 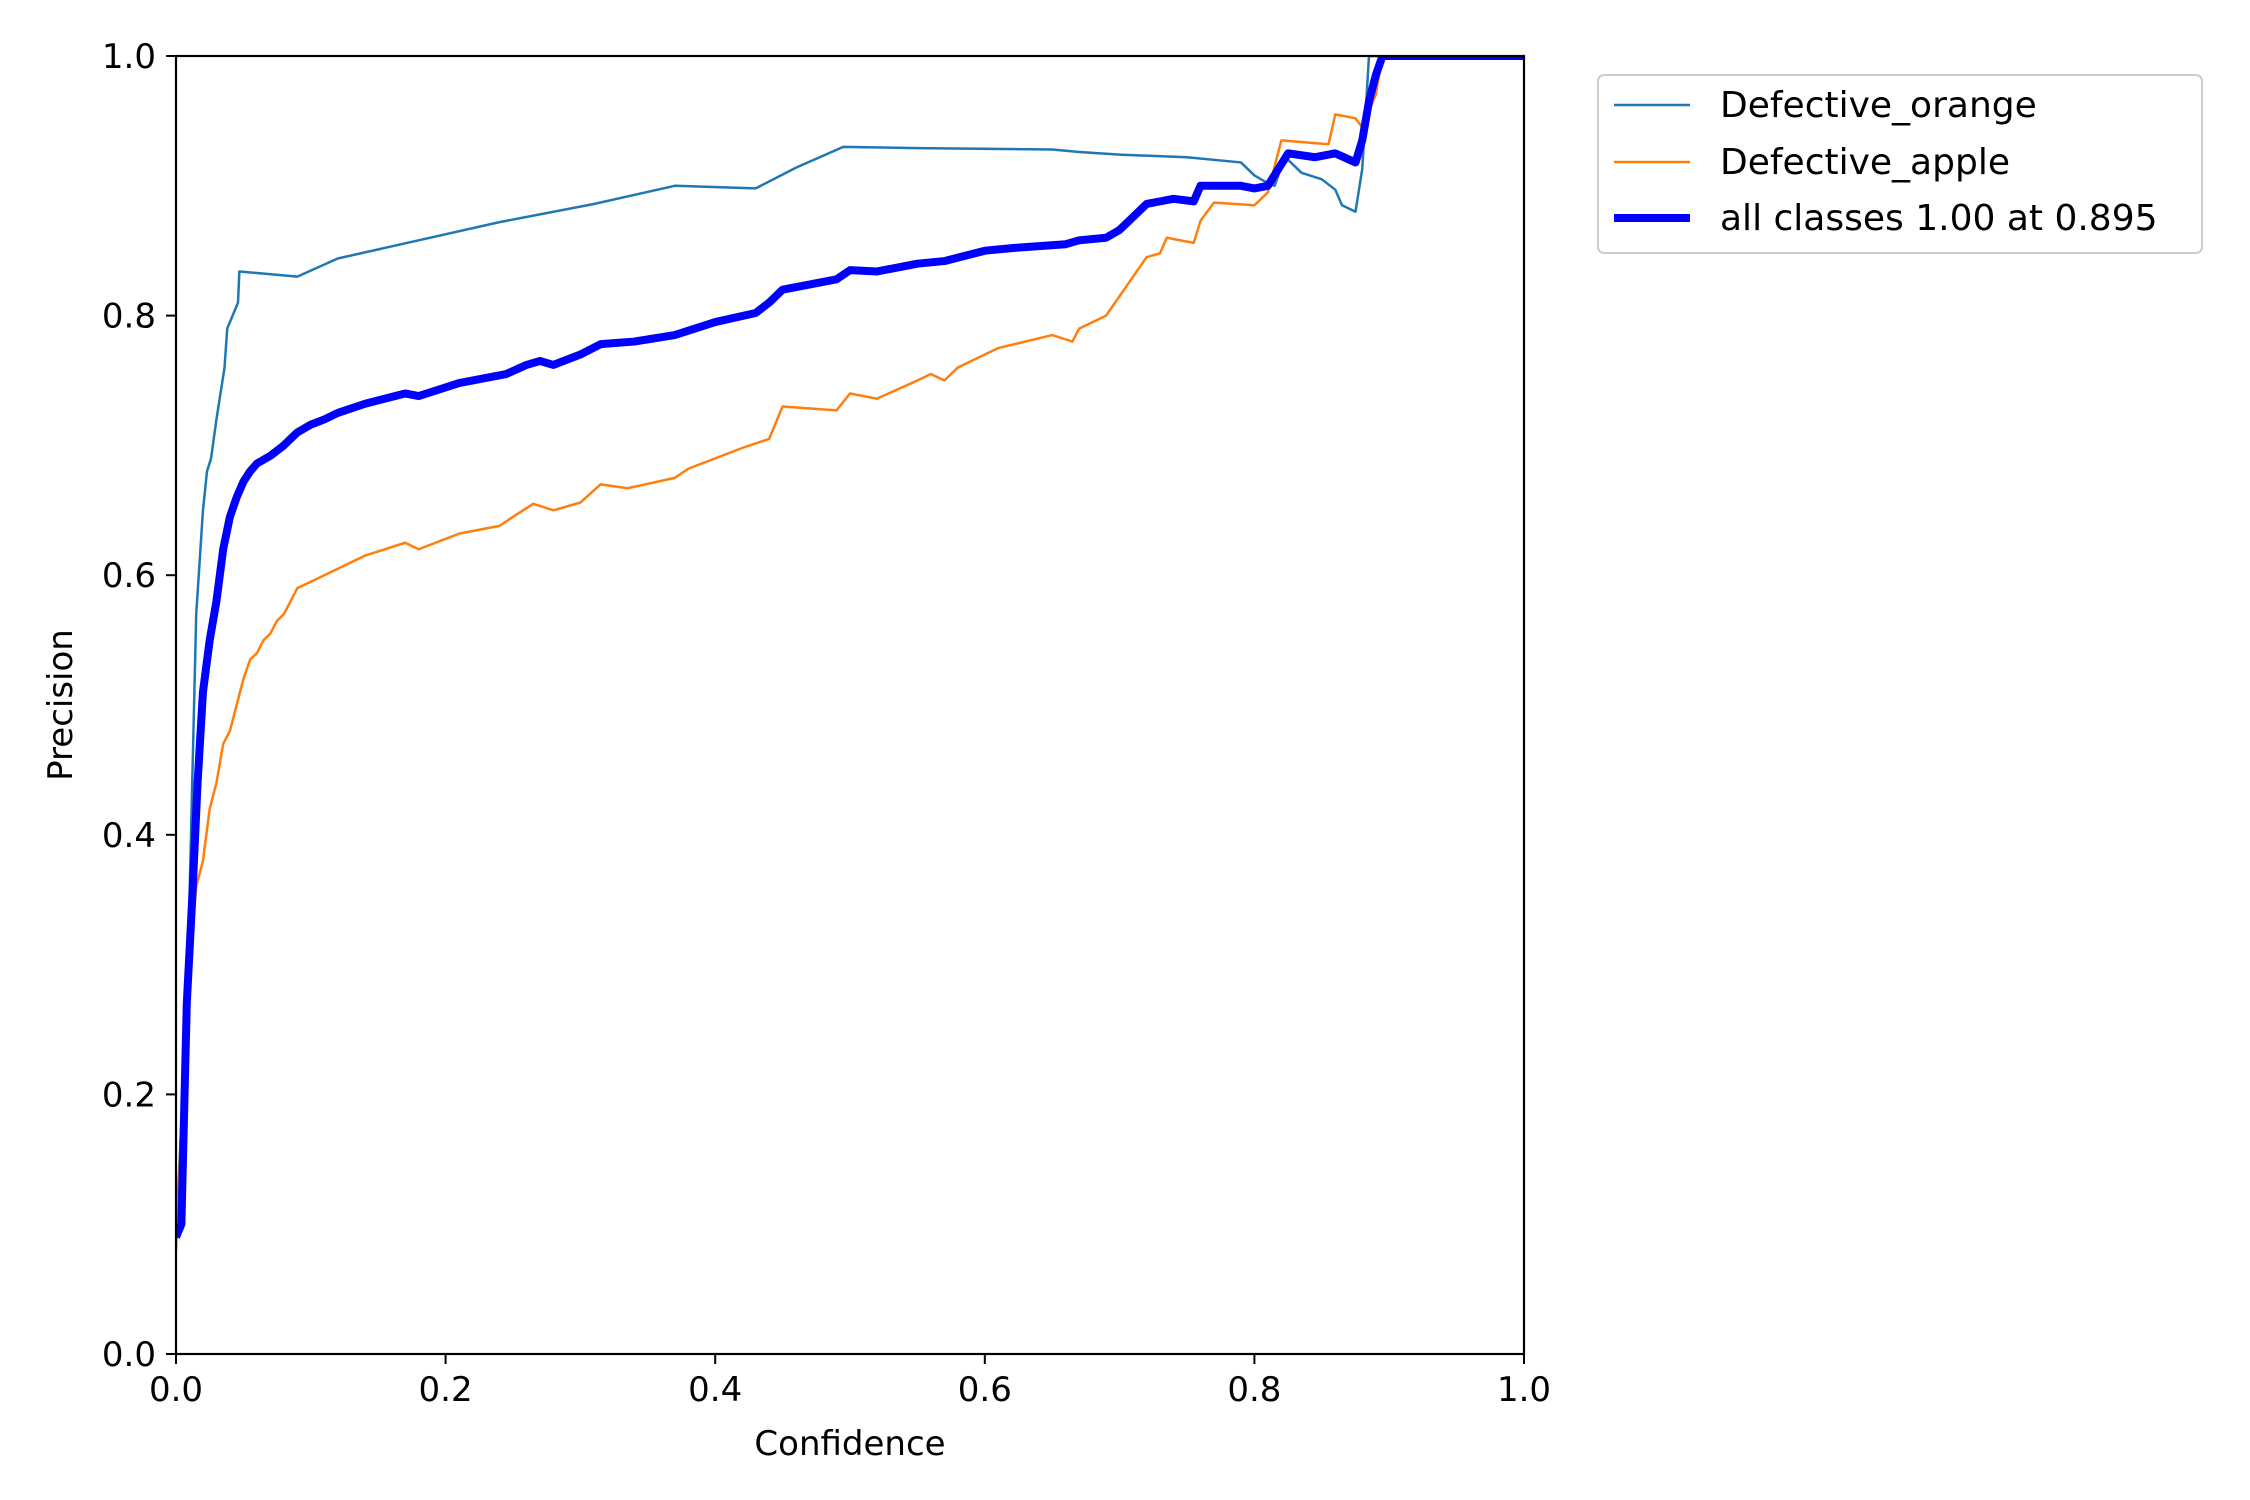 I want to click on x-tick-label: 0.4, so click(x=715, y=1390).